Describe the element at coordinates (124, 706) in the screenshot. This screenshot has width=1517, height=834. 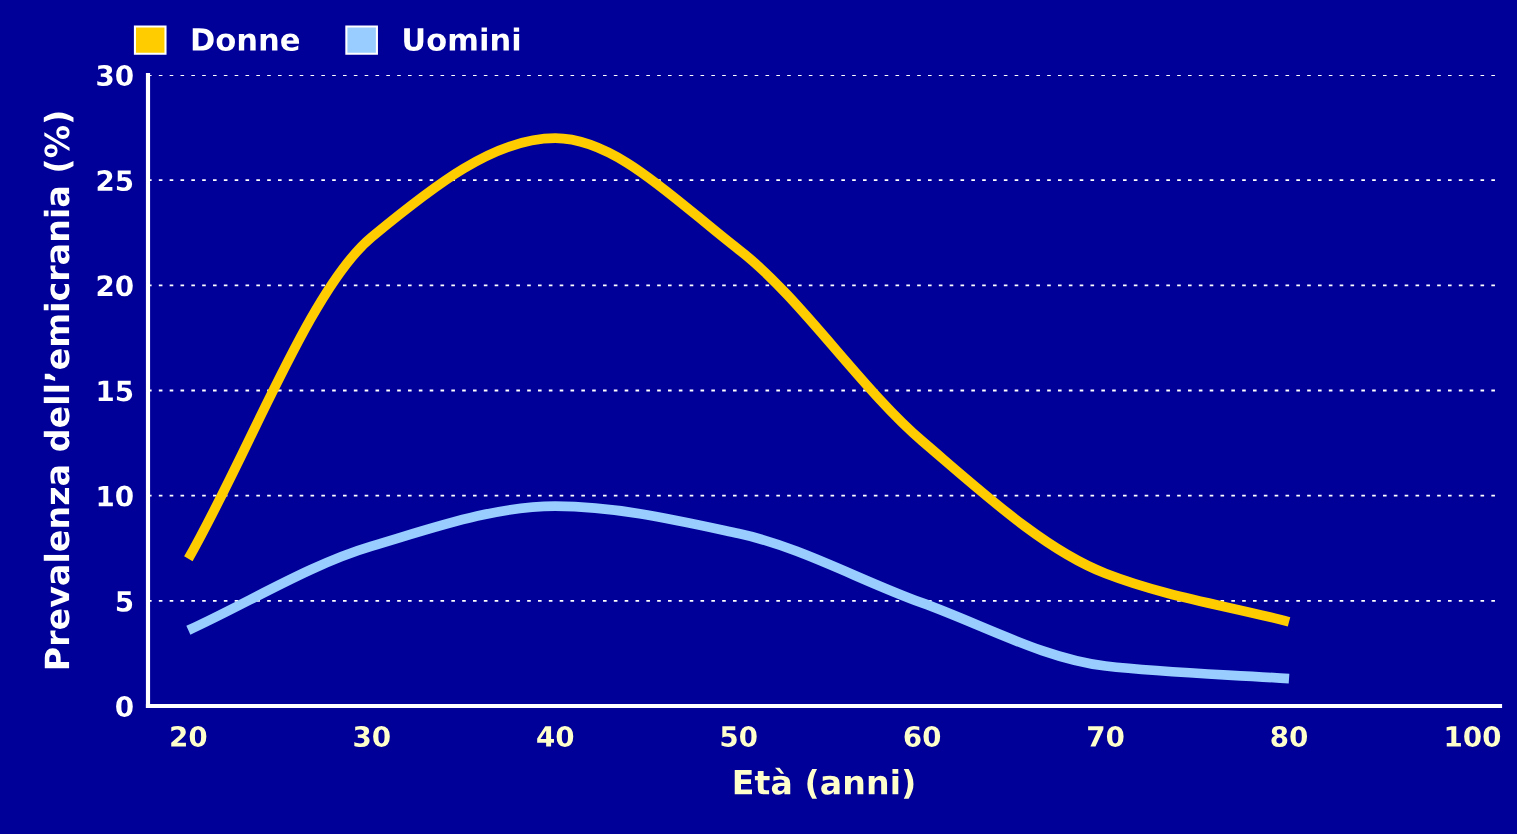
I see `y-tick-label: 0` at that location.